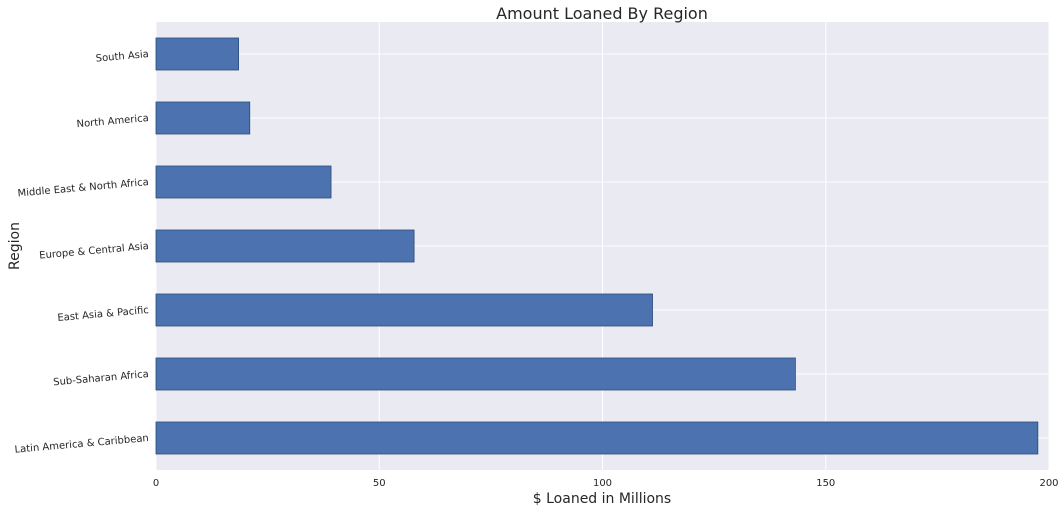 This screenshot has width=1064, height=512. What do you see at coordinates (1048, 483) in the screenshot?
I see `x-tick-label: 200` at bounding box center [1048, 483].